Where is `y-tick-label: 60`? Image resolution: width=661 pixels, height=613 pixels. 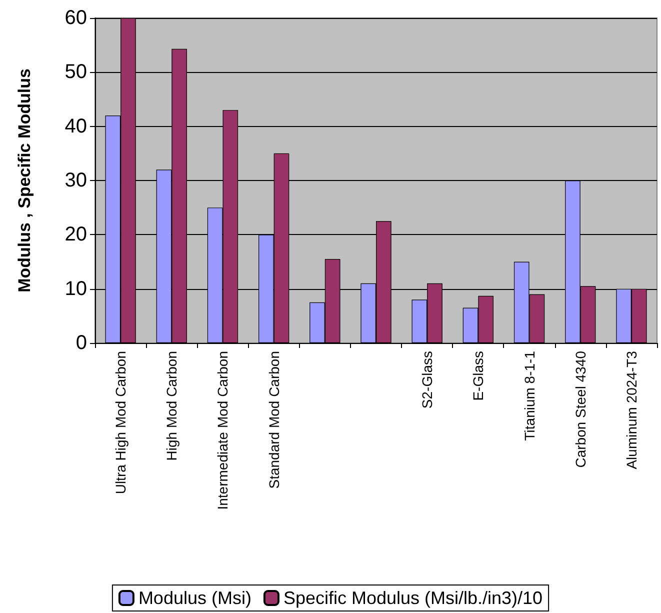 y-tick-label: 60 is located at coordinates (75, 18).